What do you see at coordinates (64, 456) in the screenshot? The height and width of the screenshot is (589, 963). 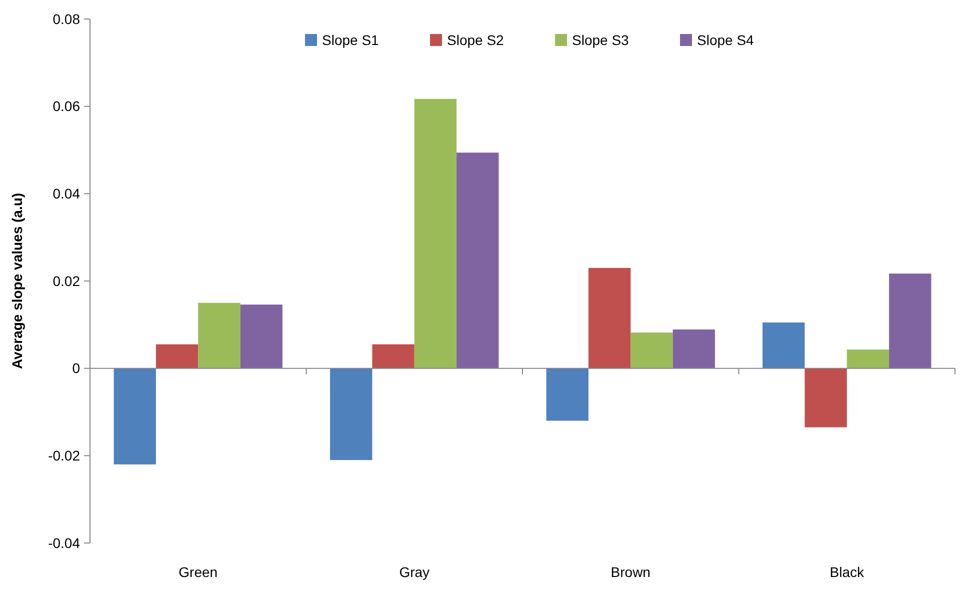 I see `y-tick-label: -0.02` at bounding box center [64, 456].